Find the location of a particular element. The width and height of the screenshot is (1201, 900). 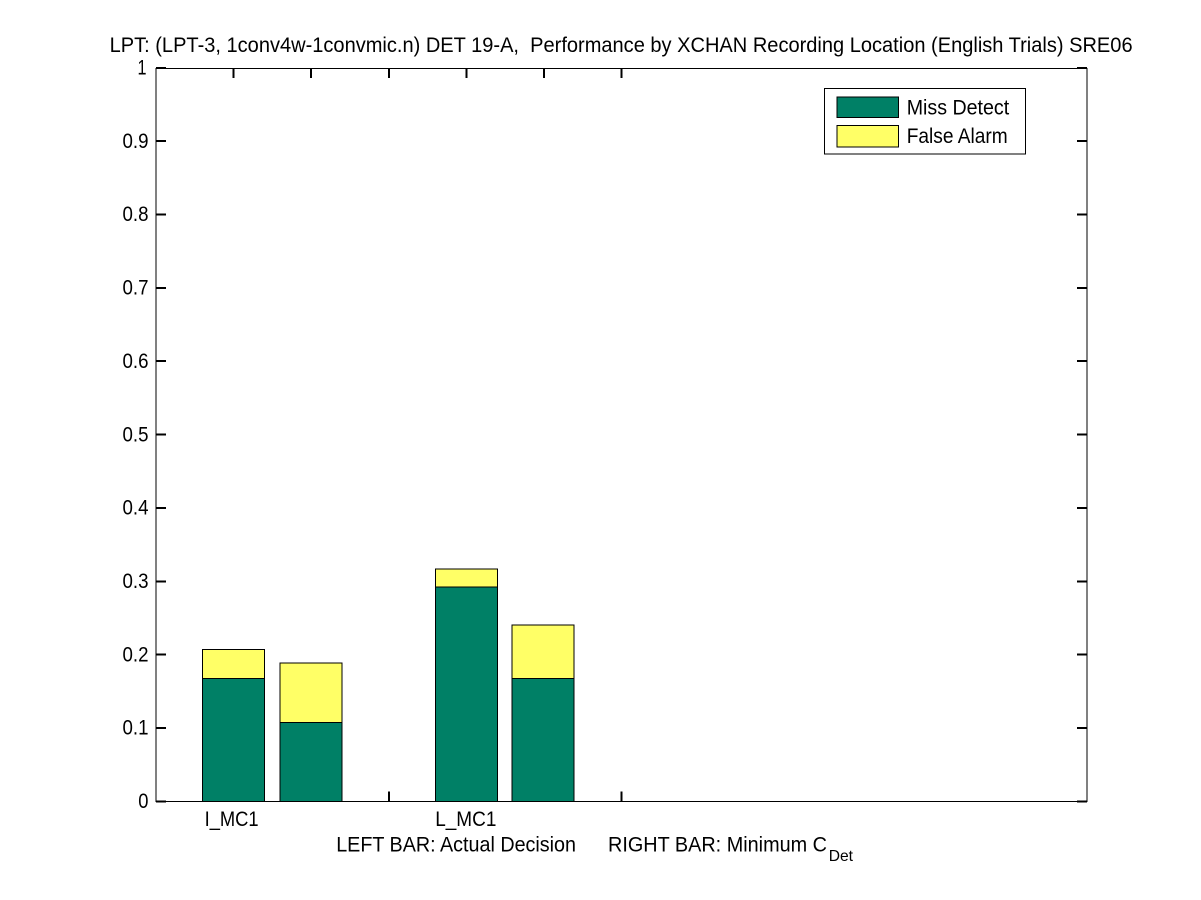

svg-text: 0.8 is located at coordinates (136, 213).